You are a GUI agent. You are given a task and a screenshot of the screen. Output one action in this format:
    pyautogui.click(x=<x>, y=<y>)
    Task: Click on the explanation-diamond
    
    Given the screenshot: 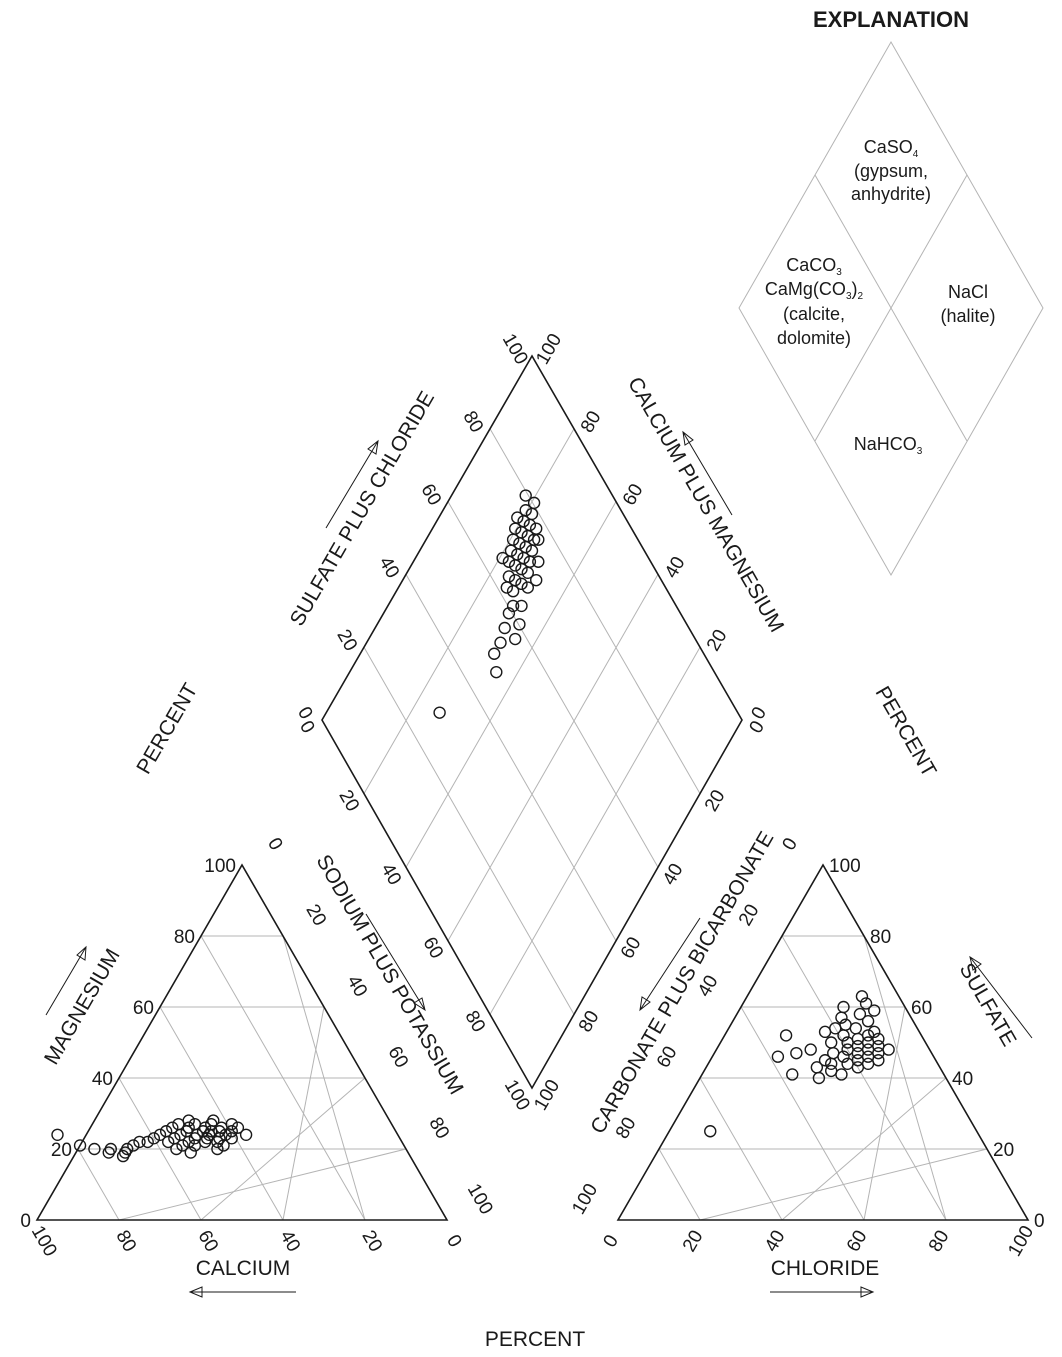 What is the action you would take?
    pyautogui.click(x=891, y=308)
    